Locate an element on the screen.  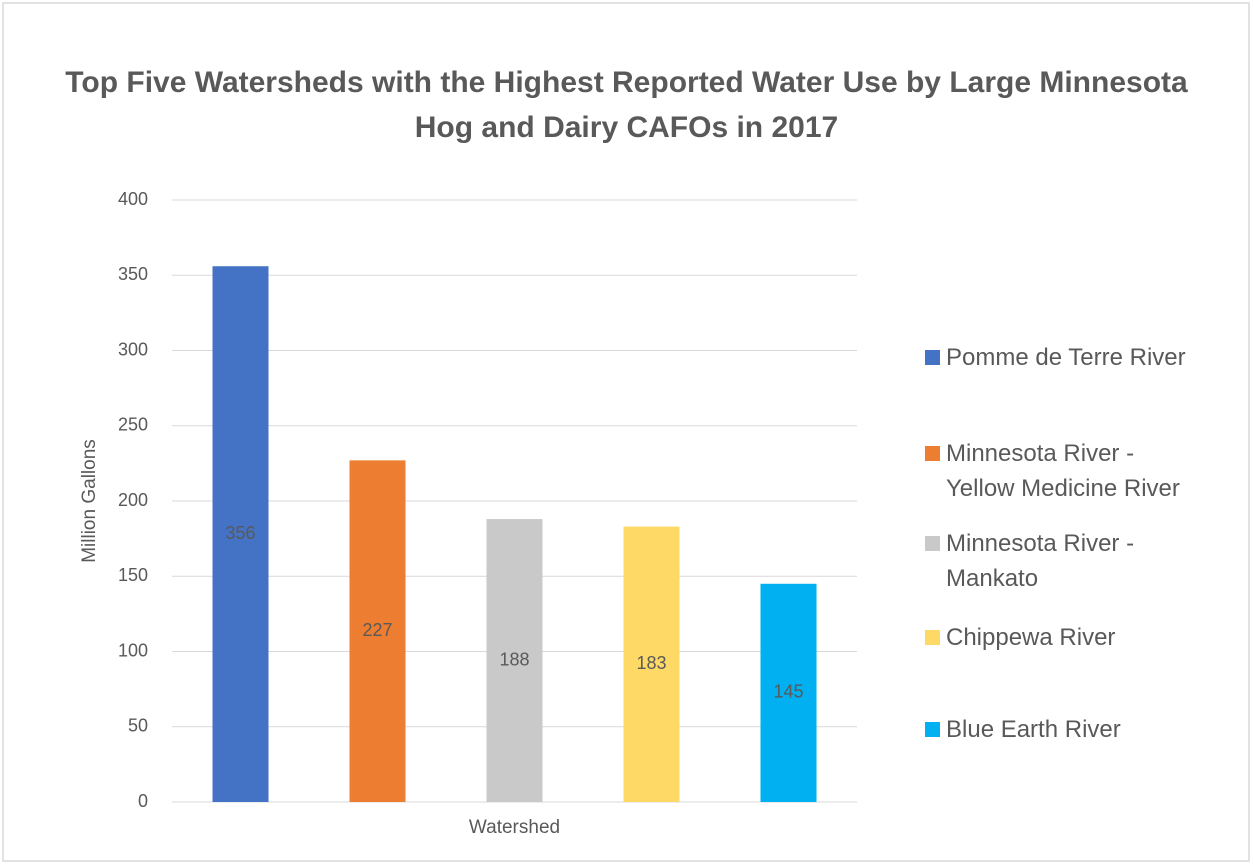
y-tick-label: 50 is located at coordinates (138, 726).